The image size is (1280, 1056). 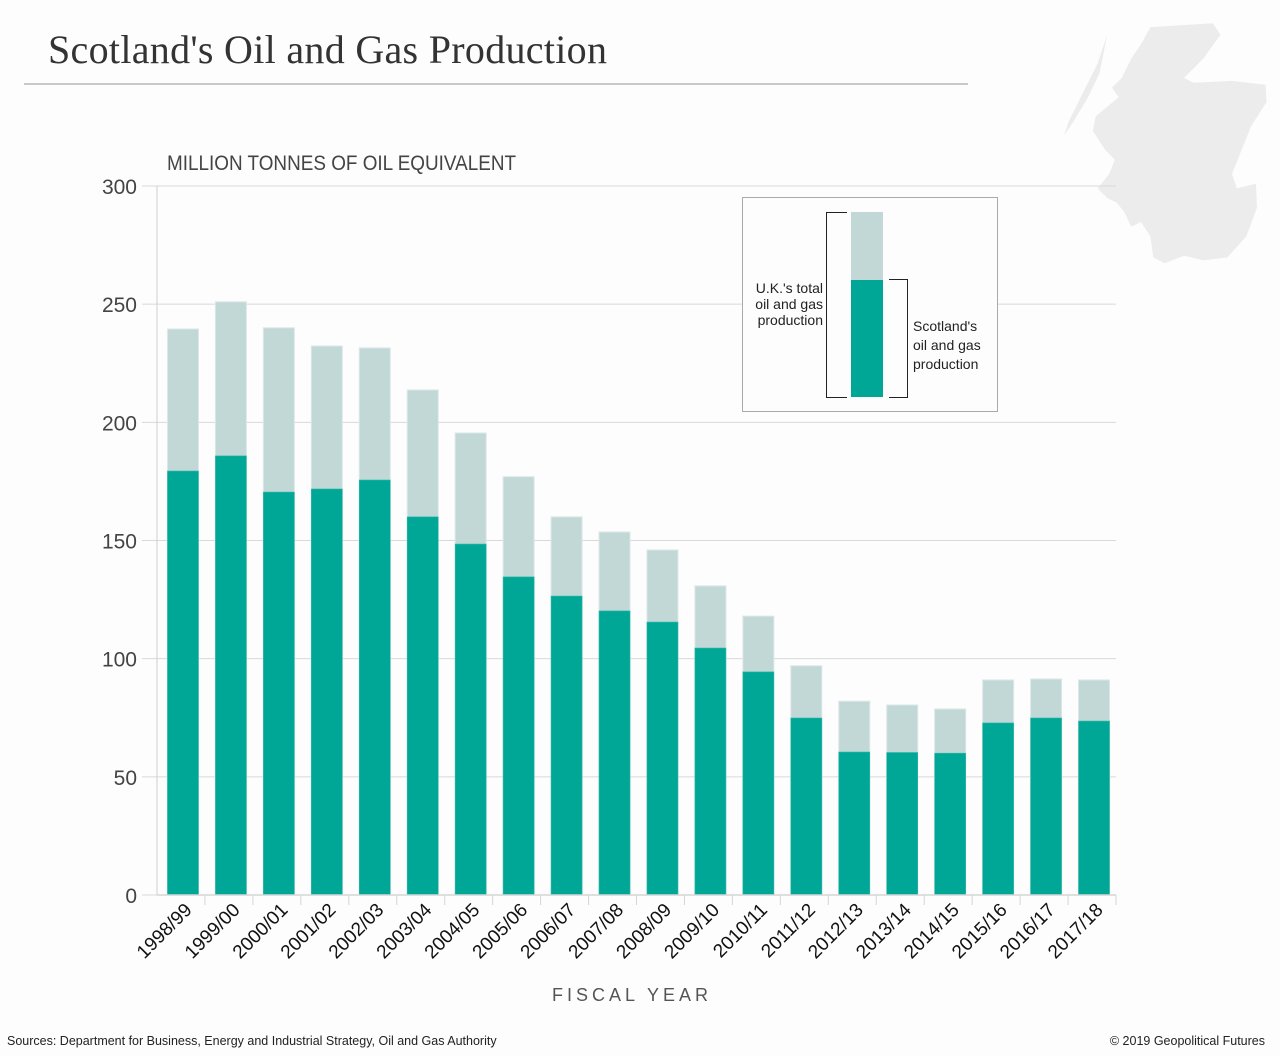 What do you see at coordinates (328, 49) in the screenshot?
I see `chart-title: Scotland's Oil and Gas Production` at bounding box center [328, 49].